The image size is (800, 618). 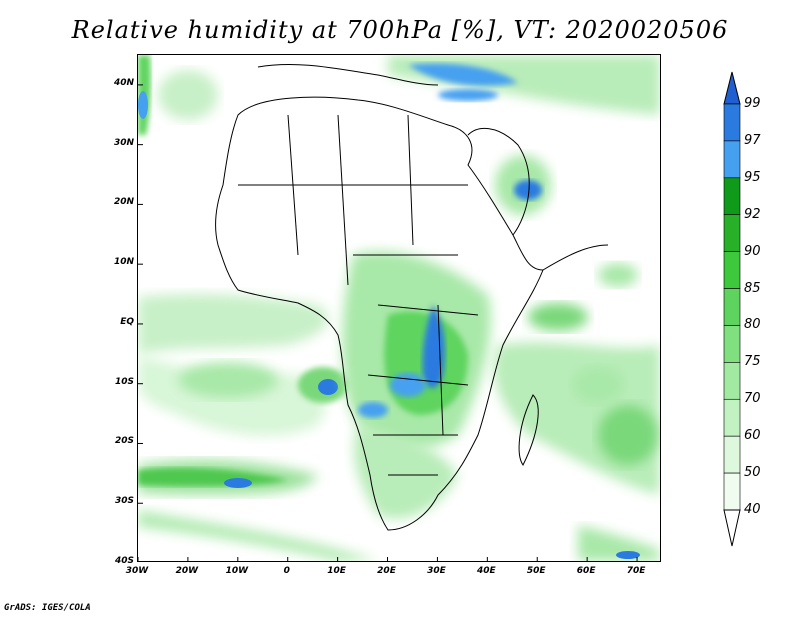 What do you see at coordinates (124, 441) in the screenshot?
I see `lat-tick-label: 20S` at bounding box center [124, 441].